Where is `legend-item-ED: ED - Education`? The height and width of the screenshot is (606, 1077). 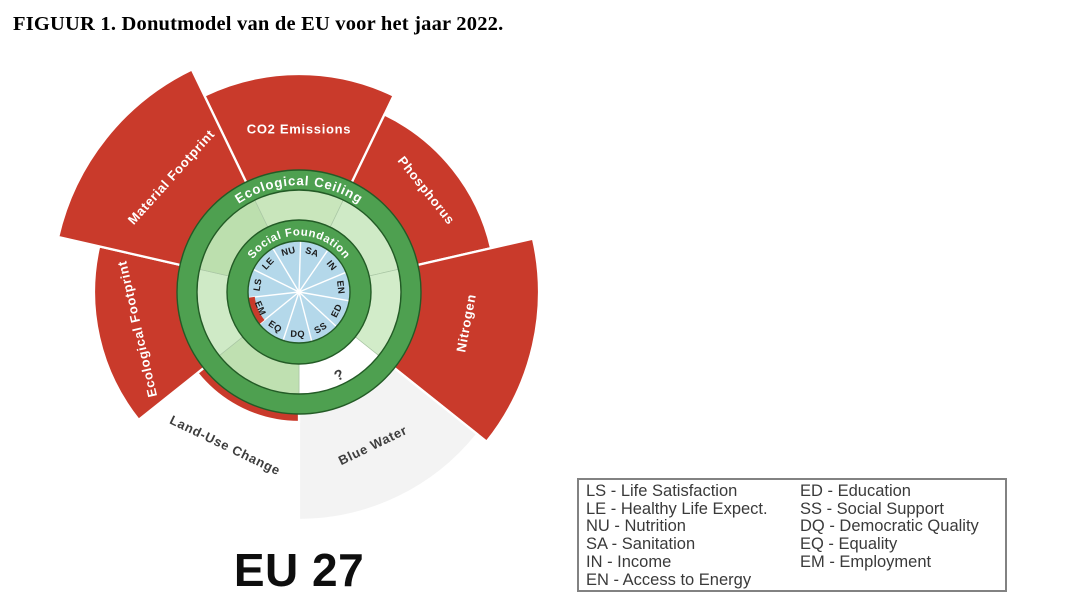
legend-item-ED: ED - Education is located at coordinates (855, 491).